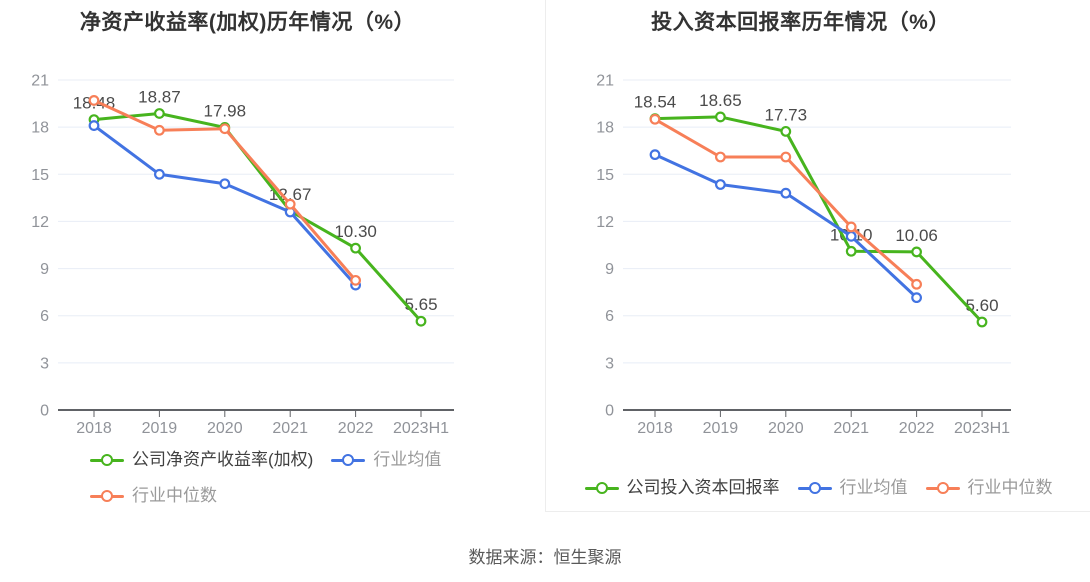  What do you see at coordinates (605, 128) in the screenshot?
I see `svg-text: 18` at bounding box center [605, 128].